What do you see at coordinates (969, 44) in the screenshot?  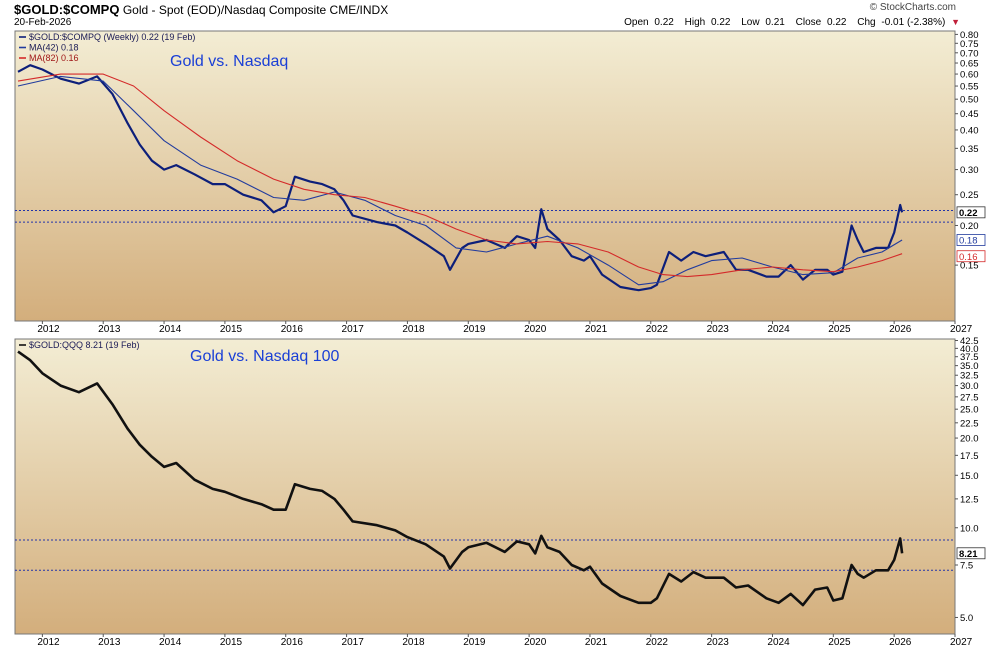 I see `y-tick-label: 0.75` at bounding box center [969, 44].